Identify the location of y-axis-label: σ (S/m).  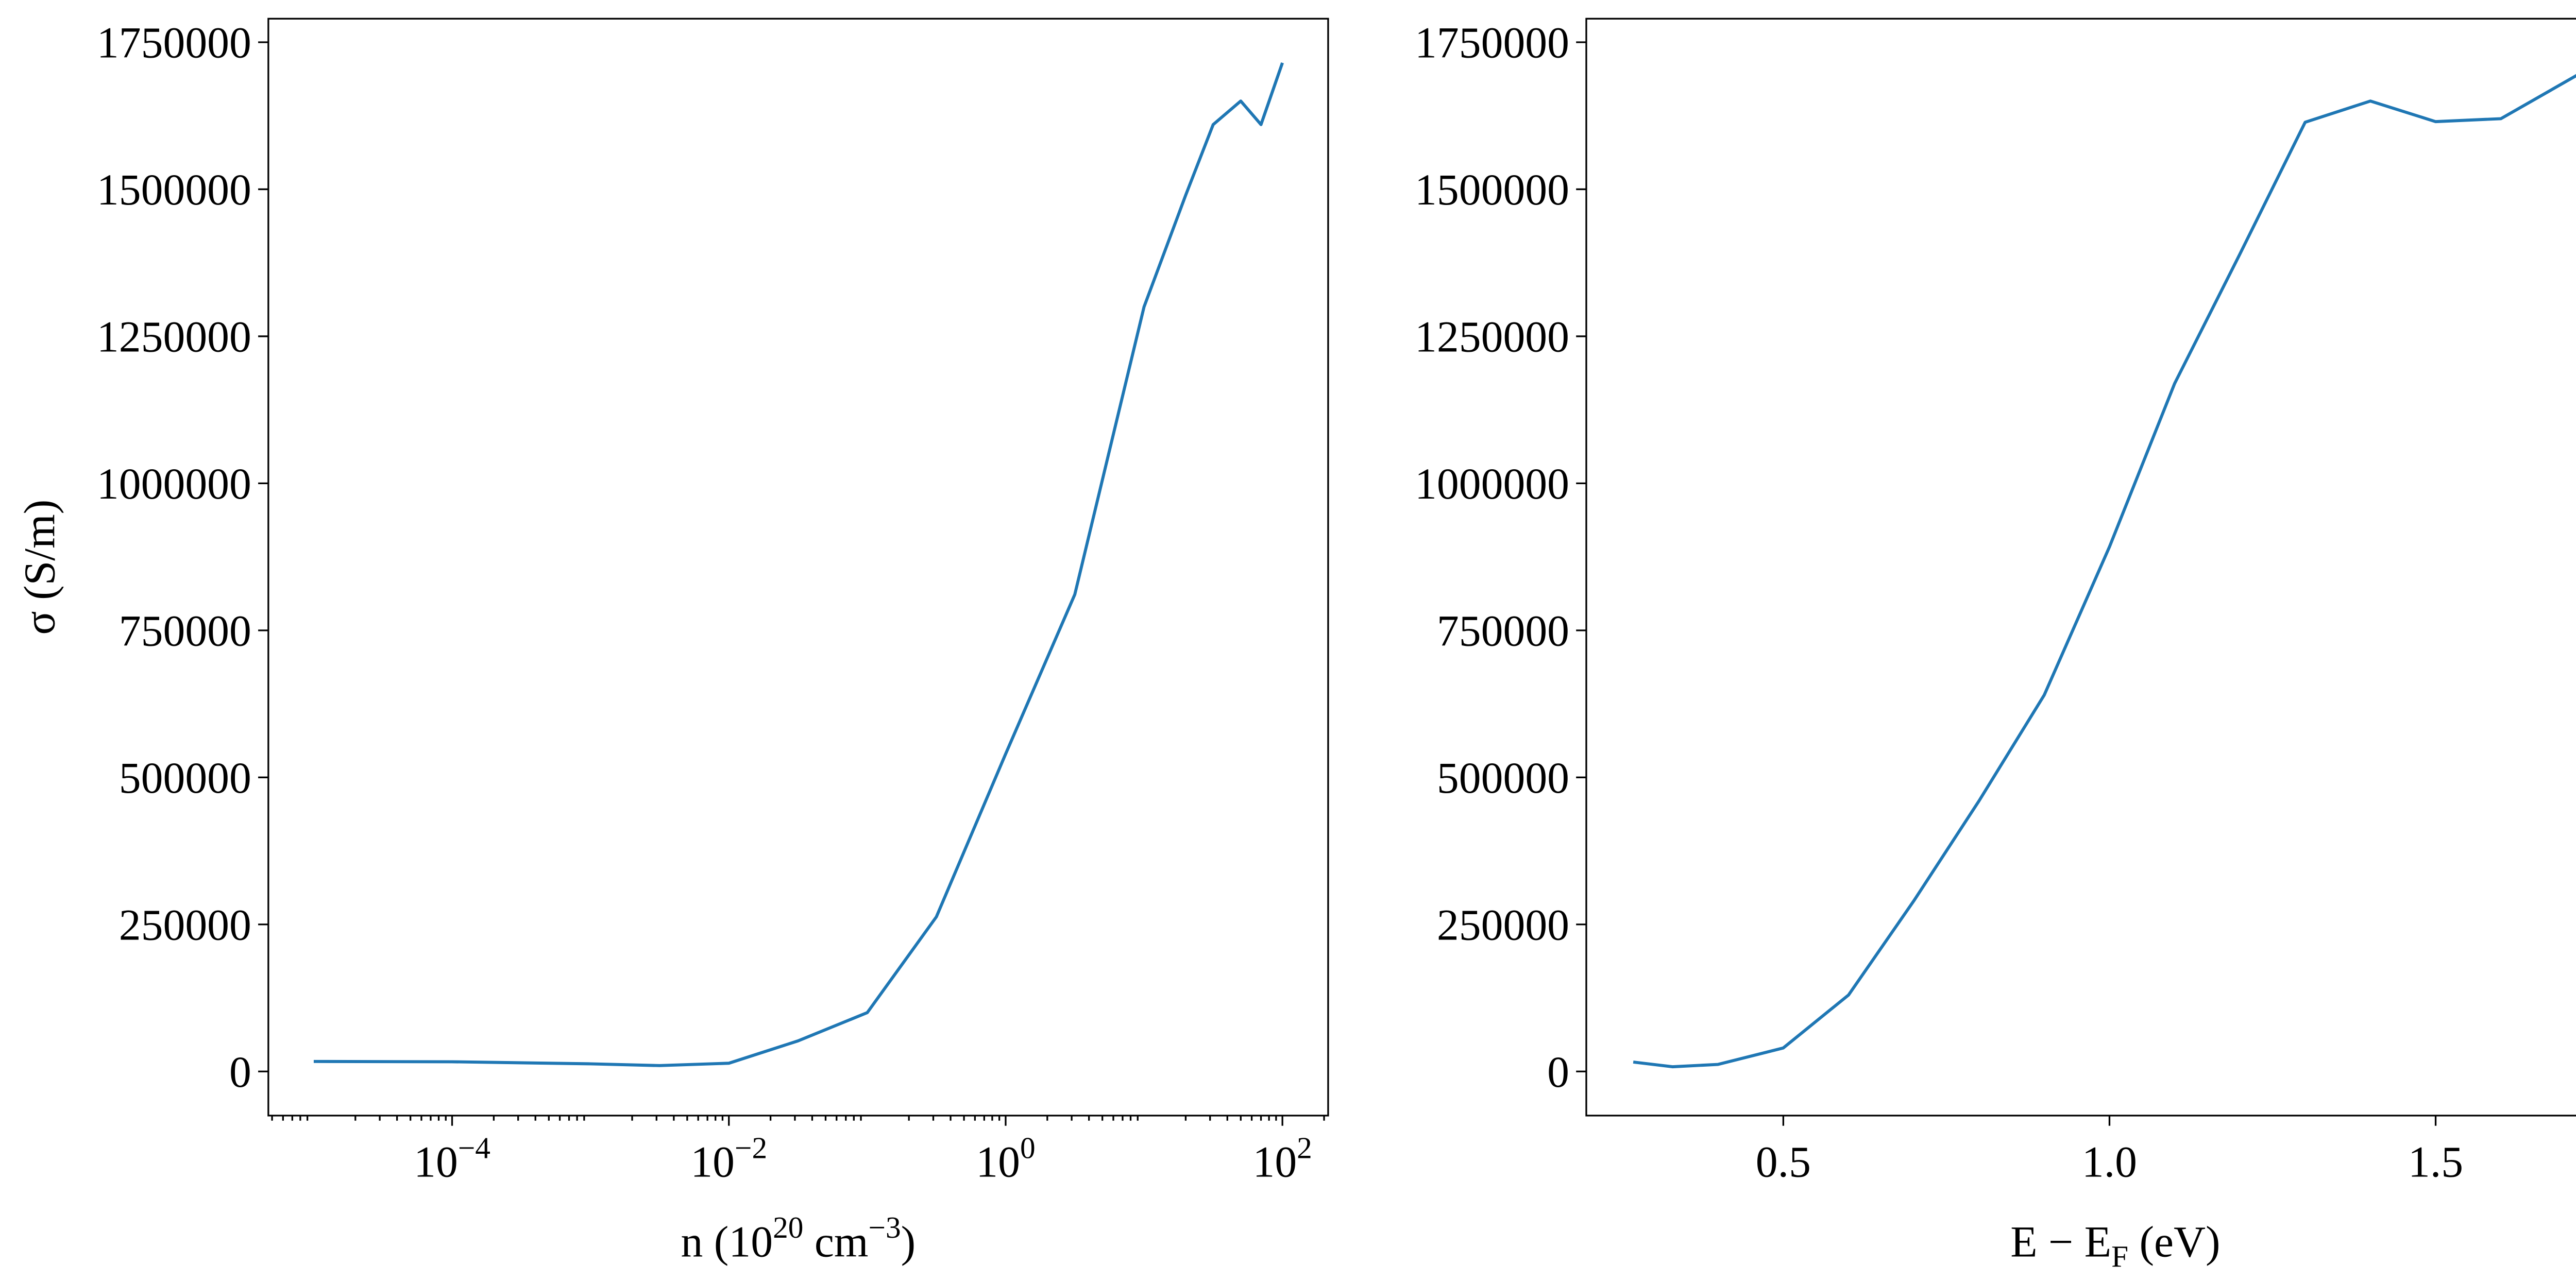
(39, 567).